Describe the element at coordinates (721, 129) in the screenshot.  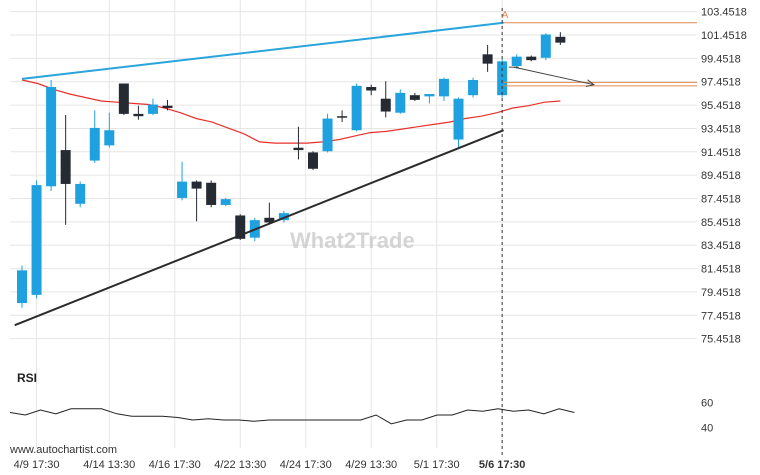
I see `y-tick-label: 93.4518` at that location.